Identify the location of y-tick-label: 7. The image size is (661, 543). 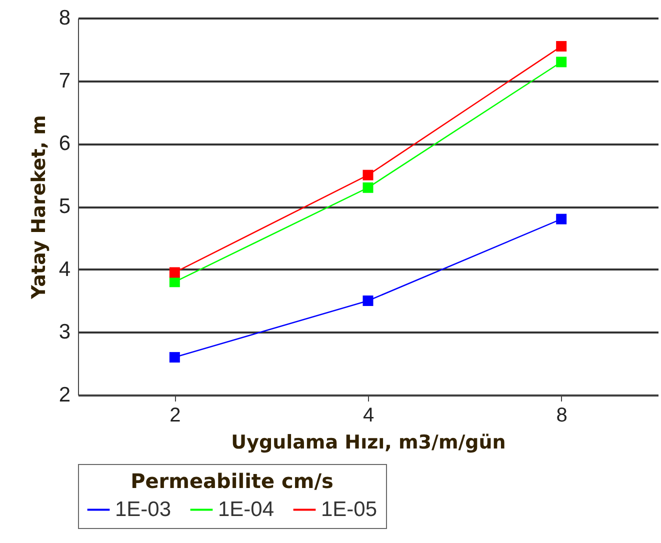
(64, 80).